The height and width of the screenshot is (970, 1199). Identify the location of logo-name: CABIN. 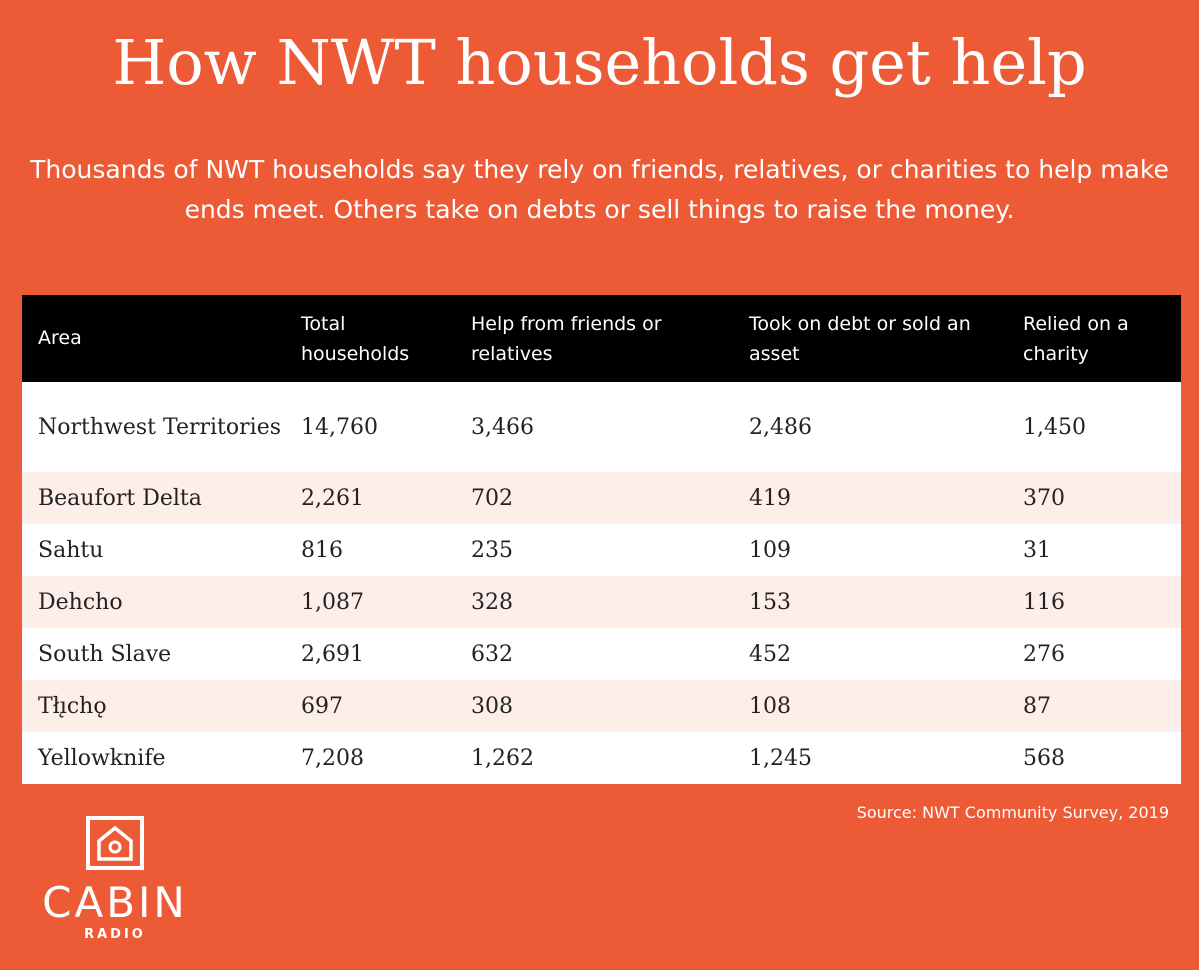
(115, 902).